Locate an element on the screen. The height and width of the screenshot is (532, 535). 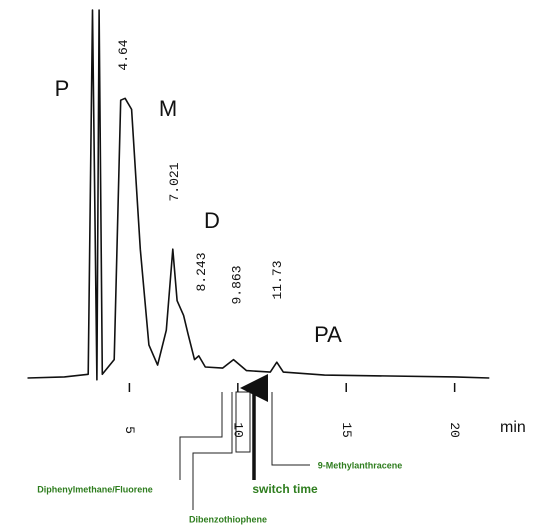
callout-label: switch time is located at coordinates (285, 489).